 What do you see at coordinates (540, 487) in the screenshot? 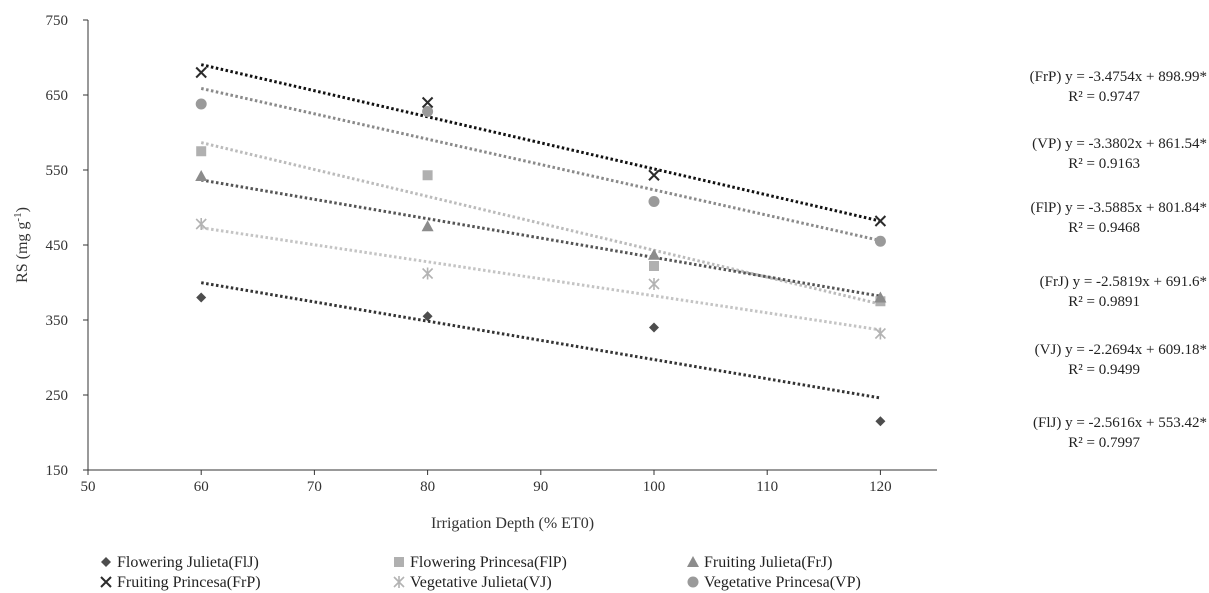
I see `x-tick-label: 90` at bounding box center [540, 487].